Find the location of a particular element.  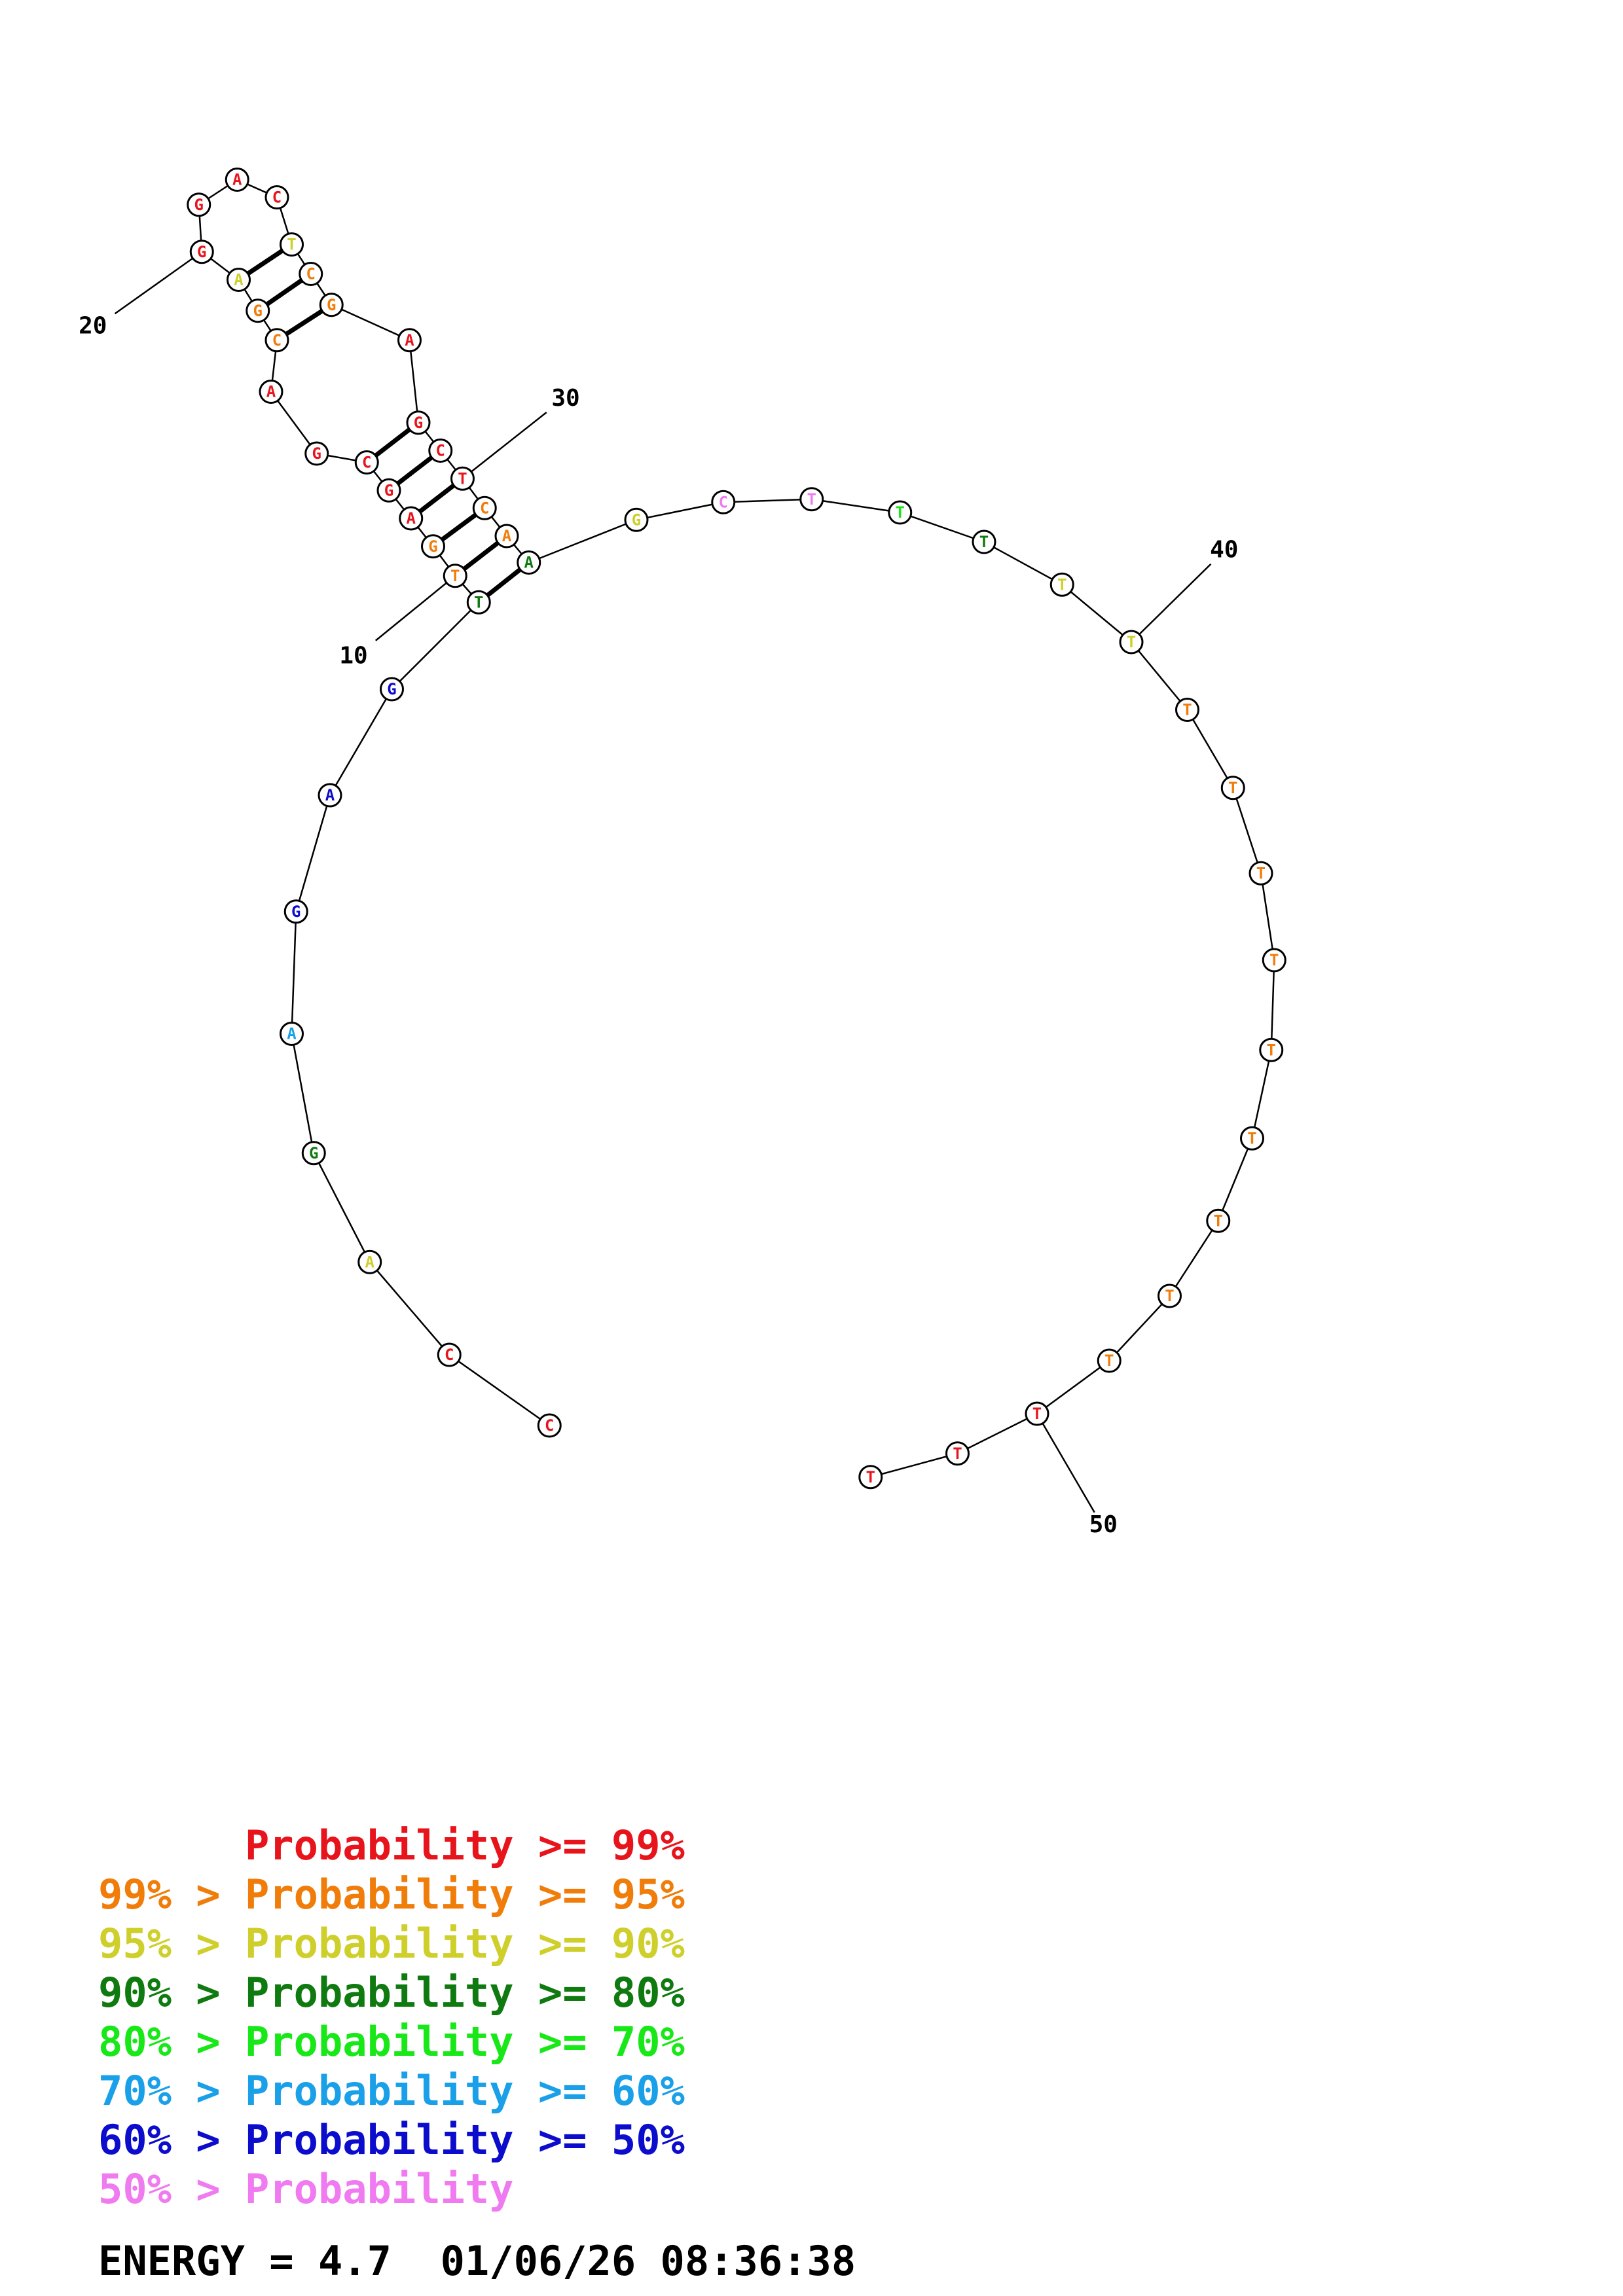

legend-prefix is located at coordinates (171, 1845).